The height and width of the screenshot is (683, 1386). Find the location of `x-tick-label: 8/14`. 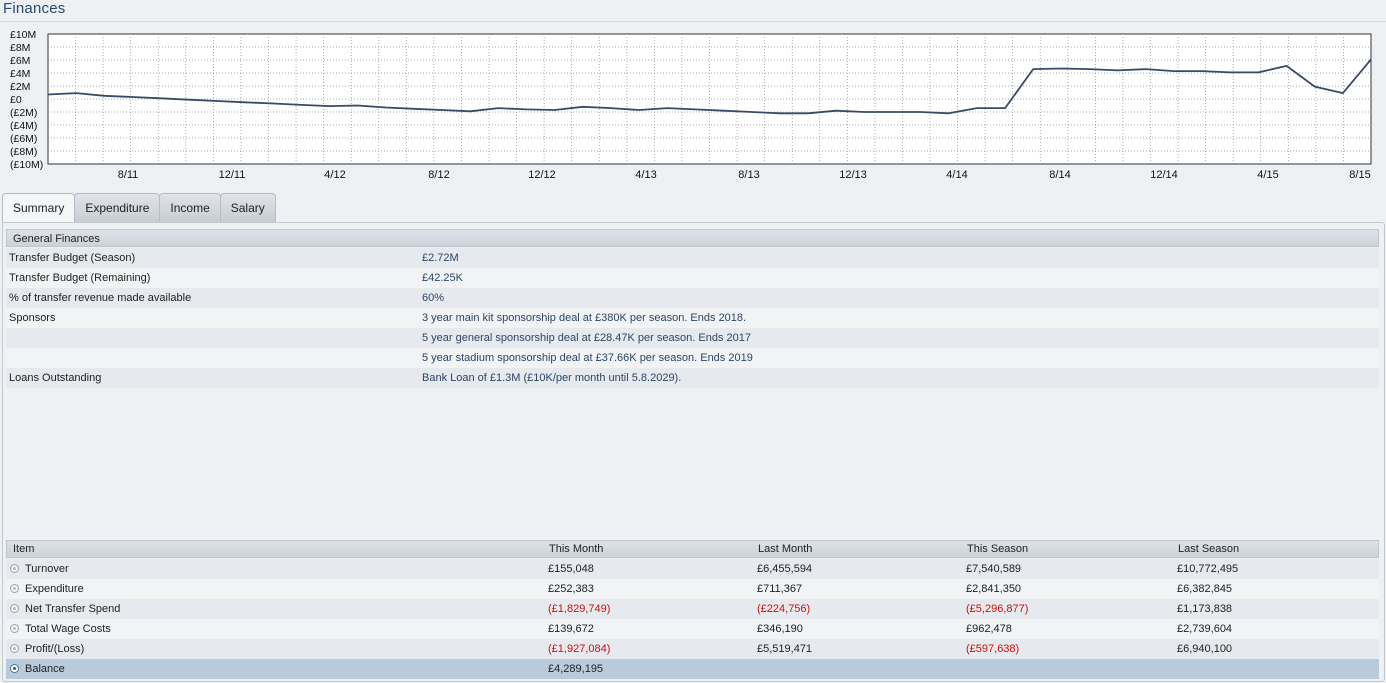

x-tick-label: 8/14 is located at coordinates (1059, 175).